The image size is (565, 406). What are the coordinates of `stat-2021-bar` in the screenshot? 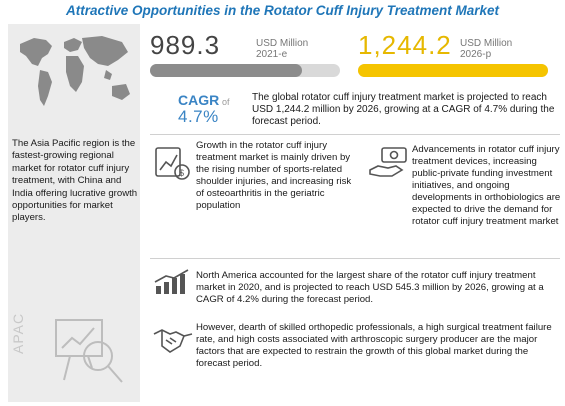 It's located at (245, 70).